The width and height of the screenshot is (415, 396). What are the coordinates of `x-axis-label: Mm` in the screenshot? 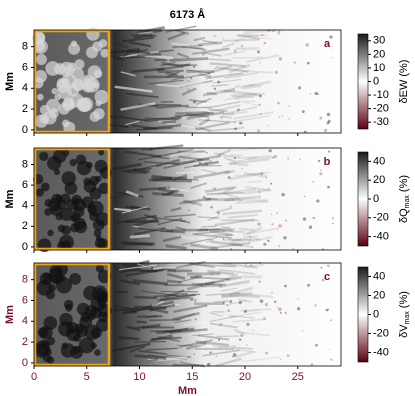 It's located at (187, 390).